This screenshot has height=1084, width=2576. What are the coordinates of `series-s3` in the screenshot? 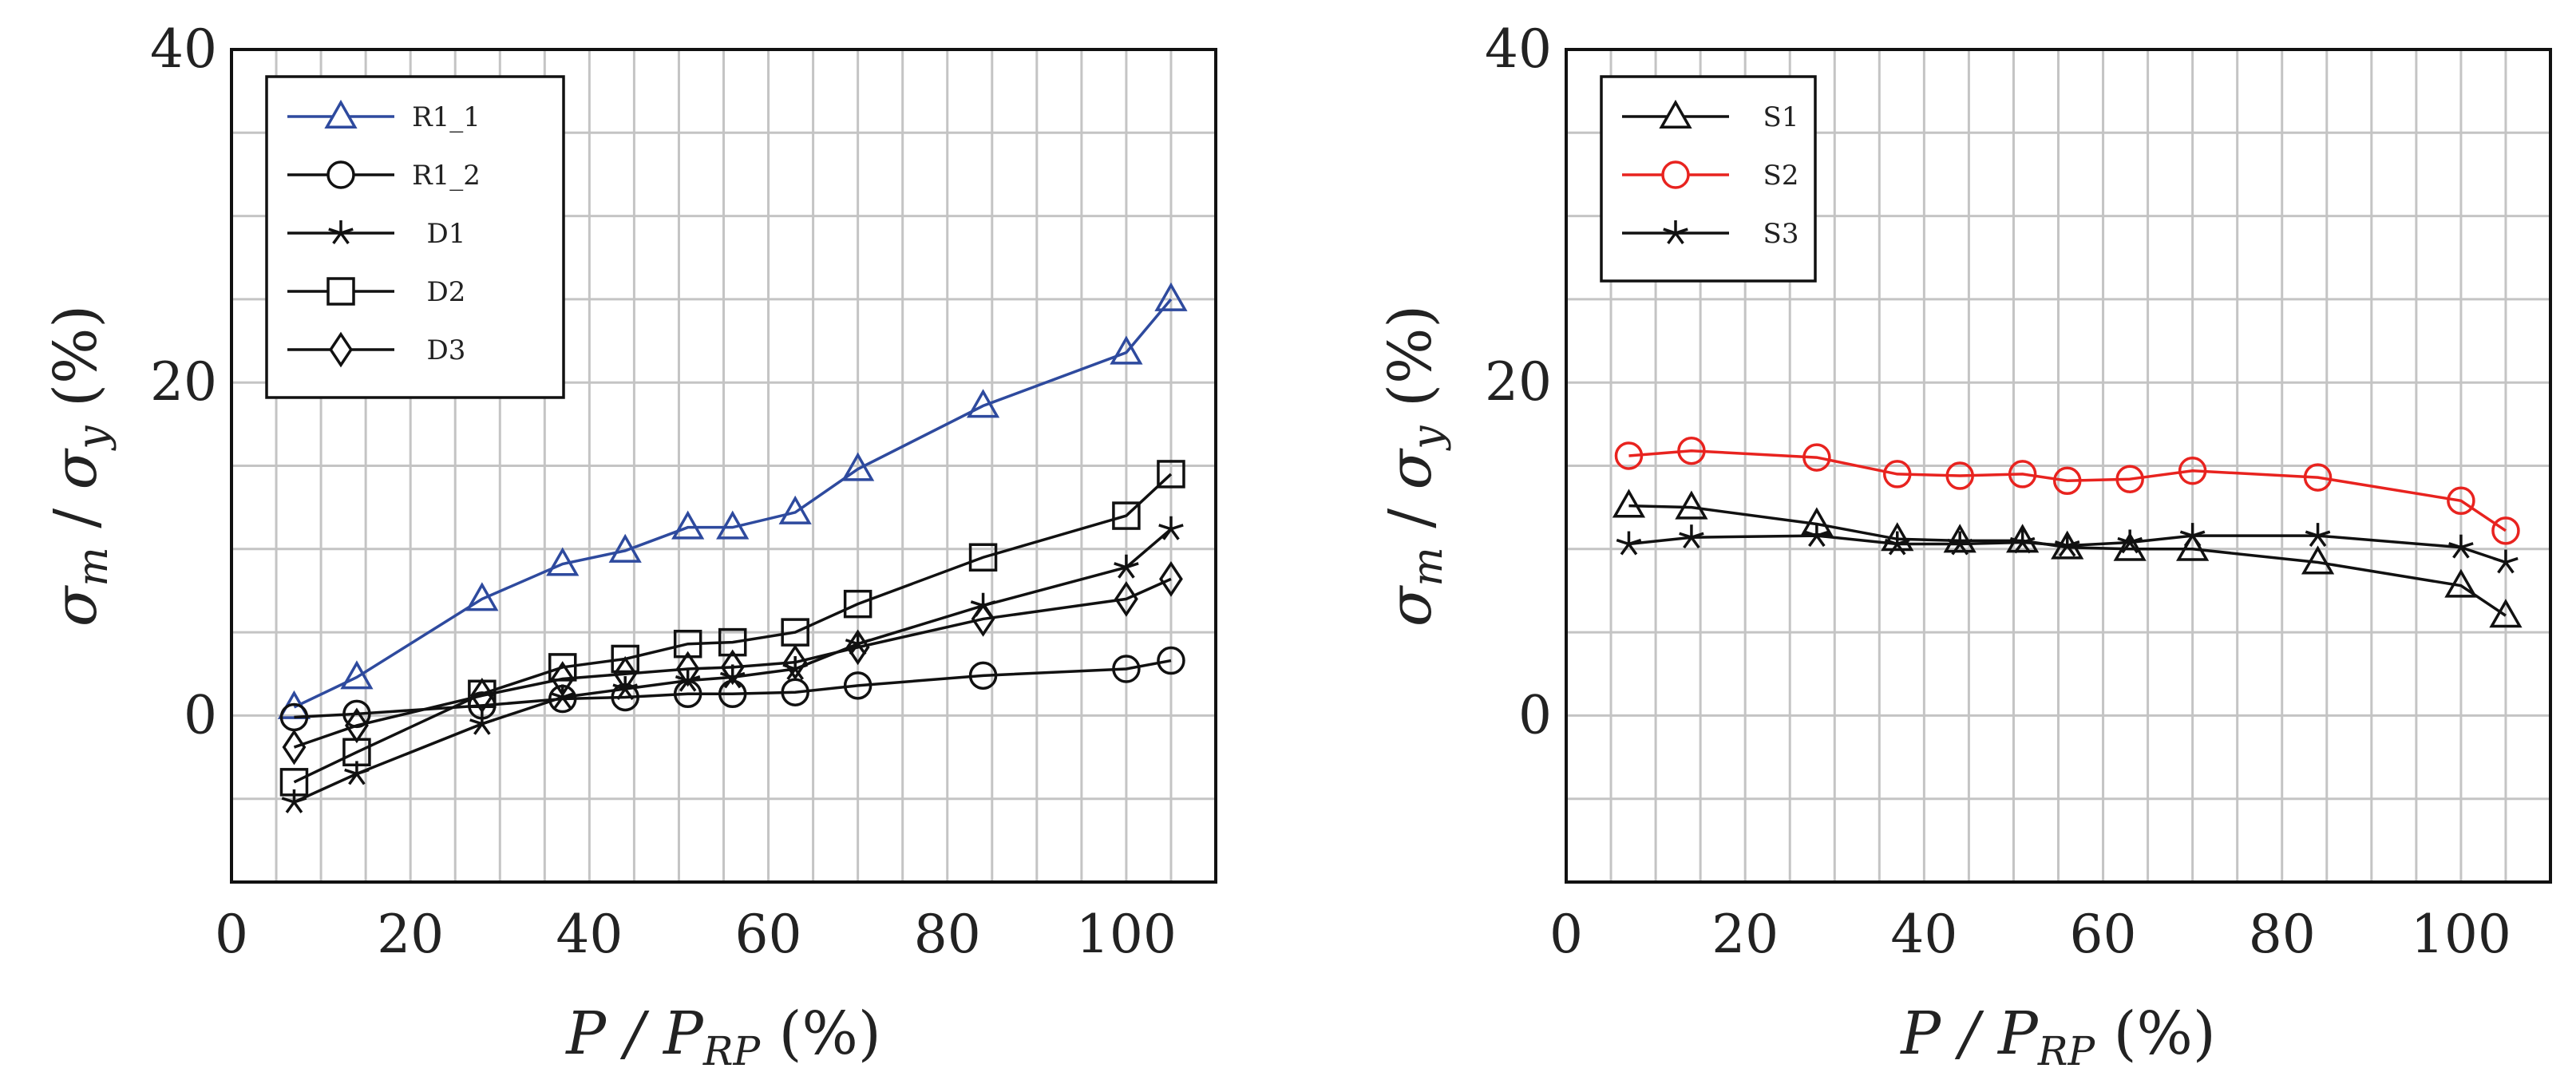 It's located at (2068, 548).